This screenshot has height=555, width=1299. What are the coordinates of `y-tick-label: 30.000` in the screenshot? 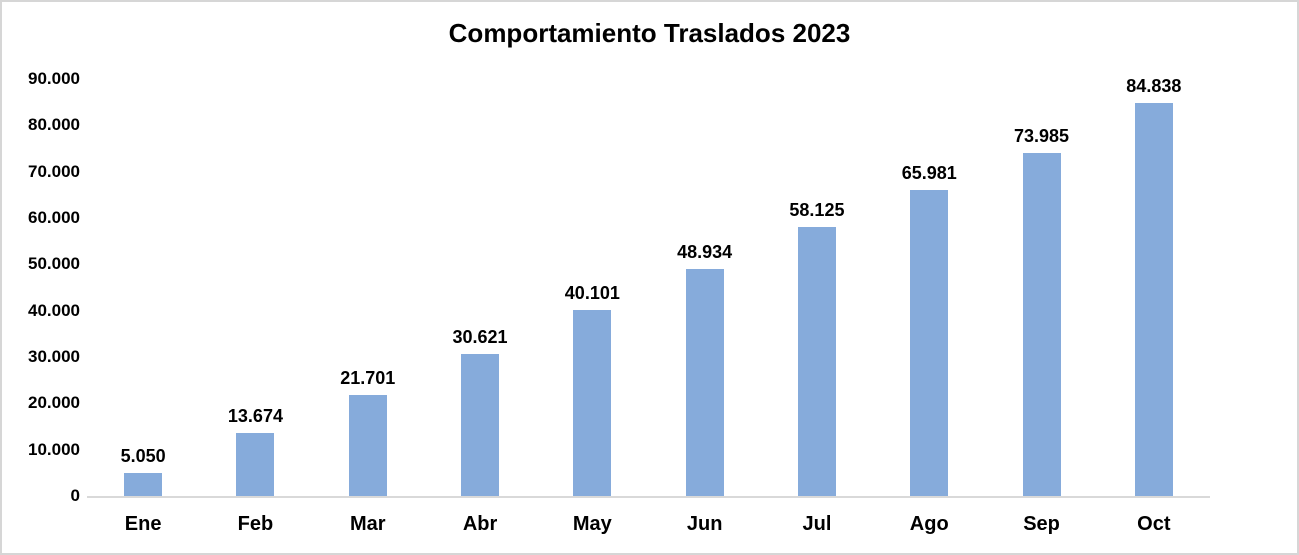 It's located at (54, 356).